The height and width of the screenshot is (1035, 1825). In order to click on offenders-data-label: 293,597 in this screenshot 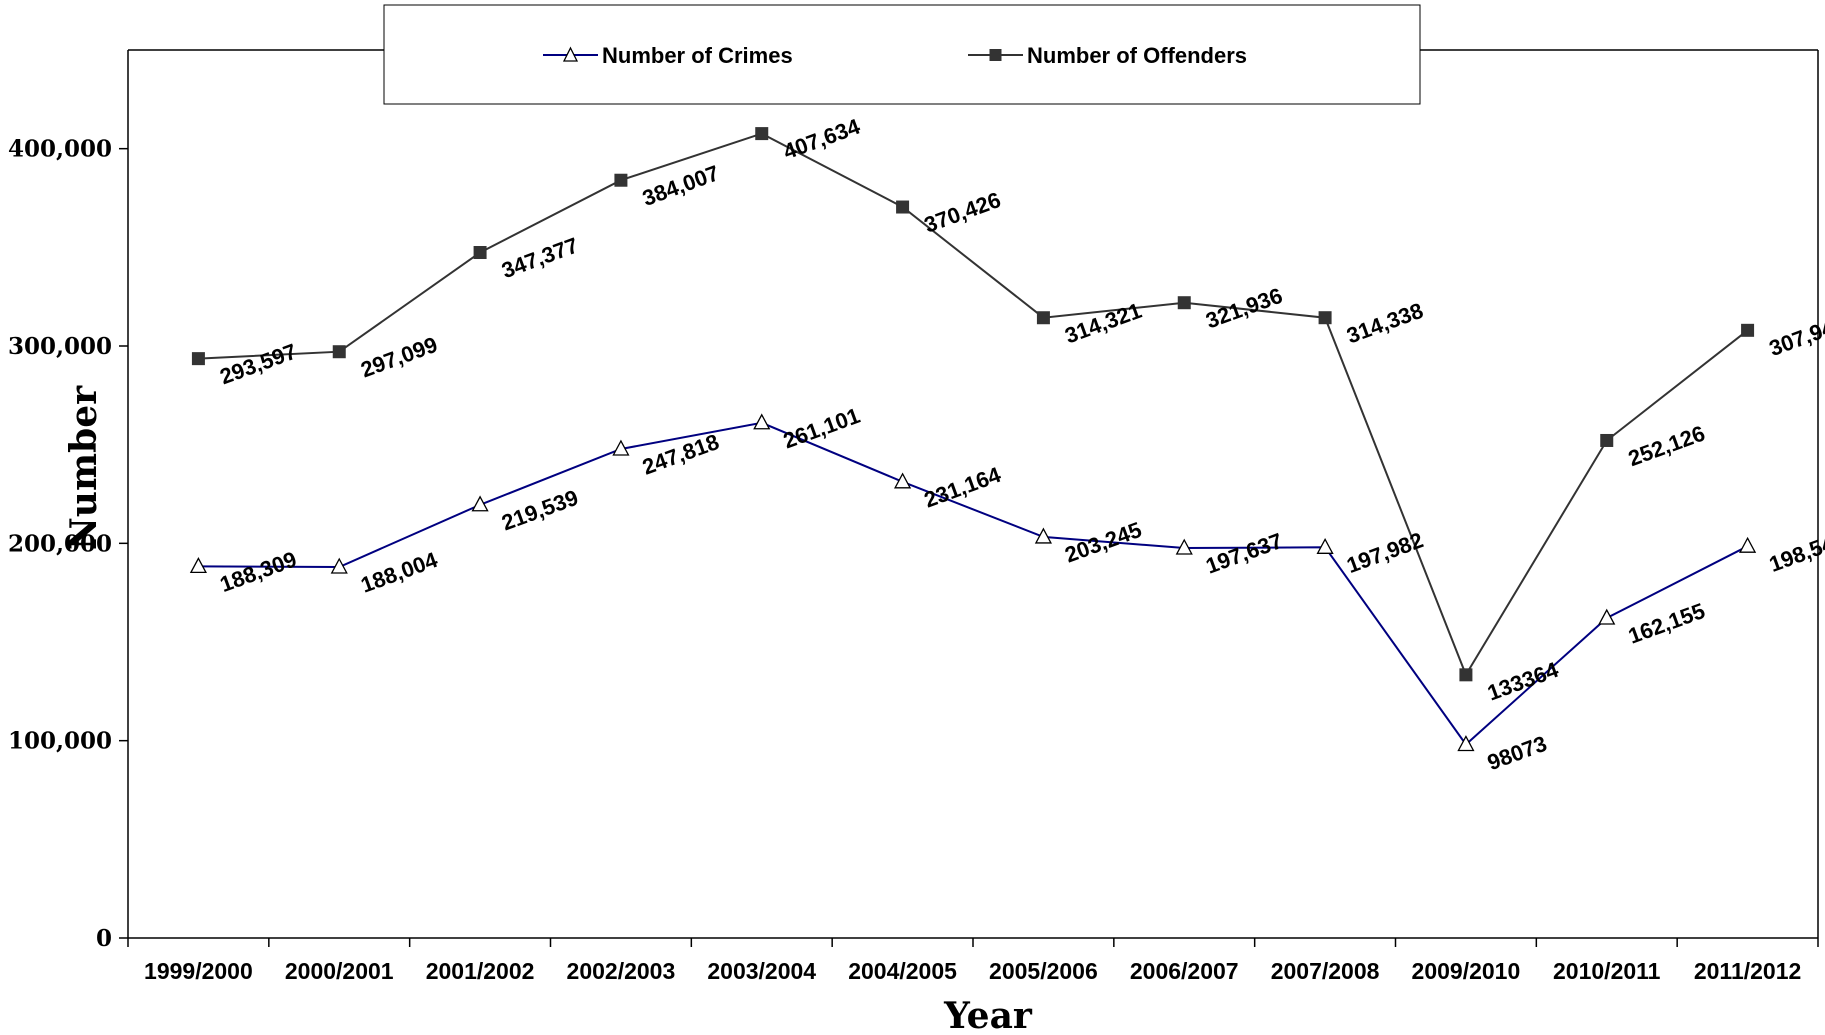, I will do `click(258, 364)`.